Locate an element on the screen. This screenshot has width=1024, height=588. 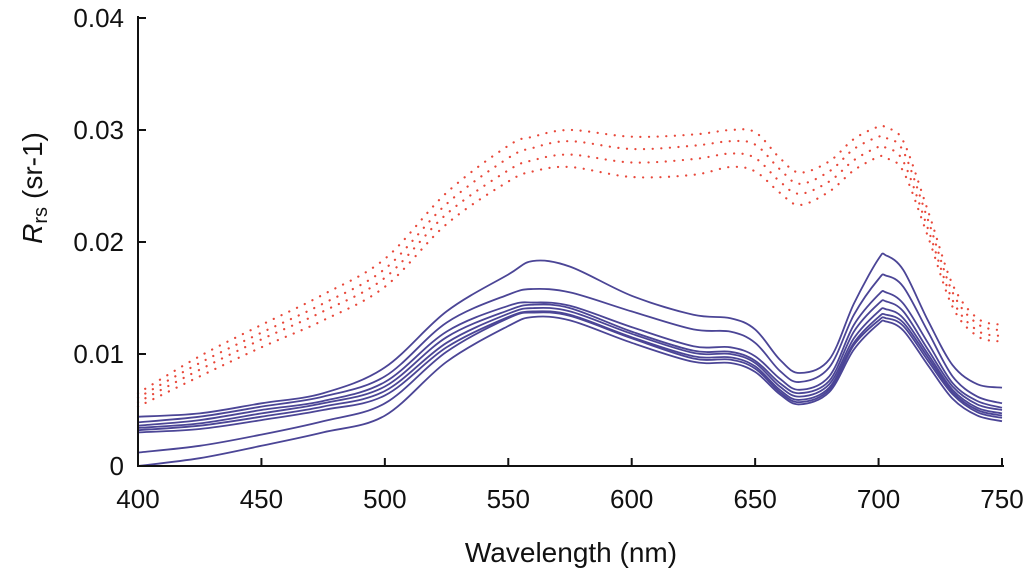
y-tick-label: 0.02 is located at coordinates (98, 242).